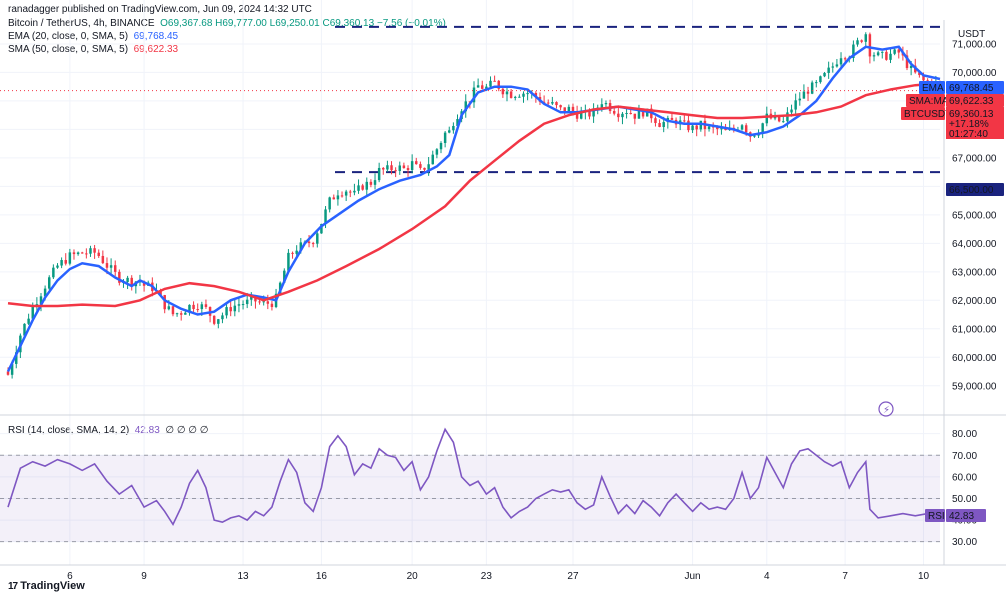 The width and height of the screenshot is (1006, 600). I want to click on time-tick-label: 16, so click(322, 576).